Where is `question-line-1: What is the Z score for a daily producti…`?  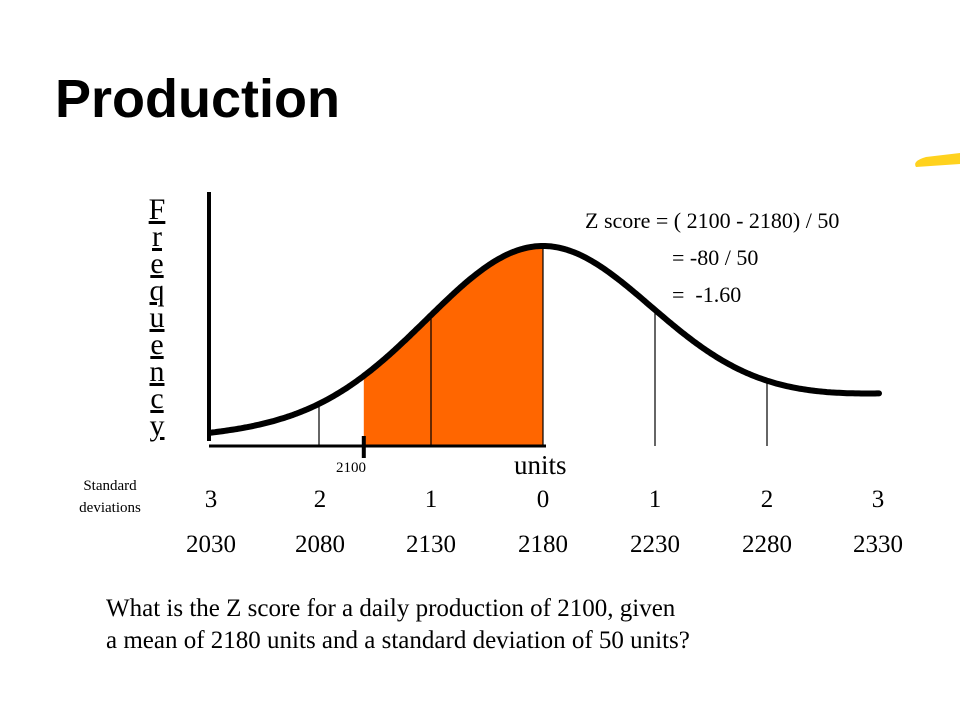 question-line-1: What is the Z score for a daily producti… is located at coordinates (391, 608).